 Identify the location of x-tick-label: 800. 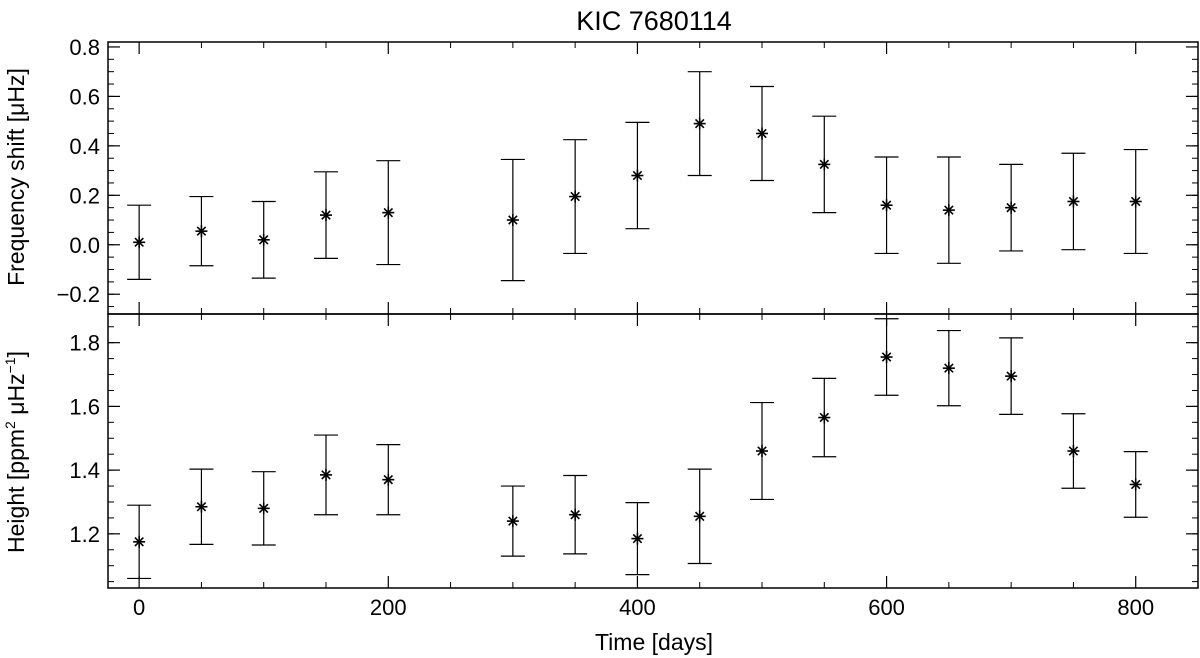
(1135, 607).